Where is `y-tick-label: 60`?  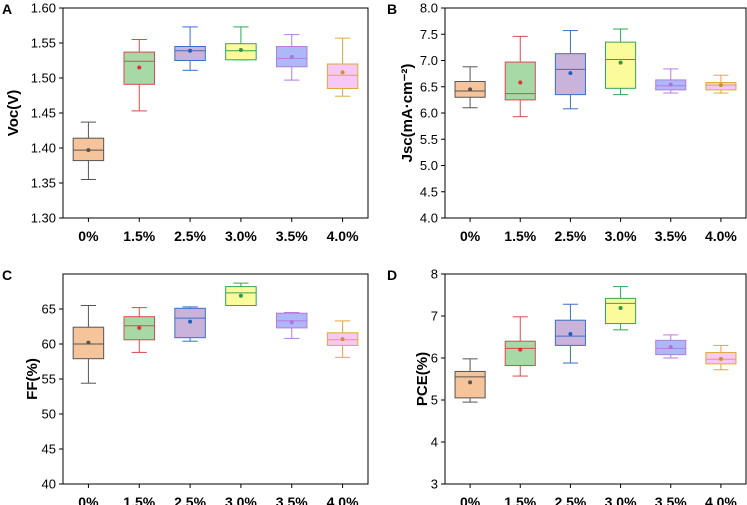 y-tick-label: 60 is located at coordinates (49, 344).